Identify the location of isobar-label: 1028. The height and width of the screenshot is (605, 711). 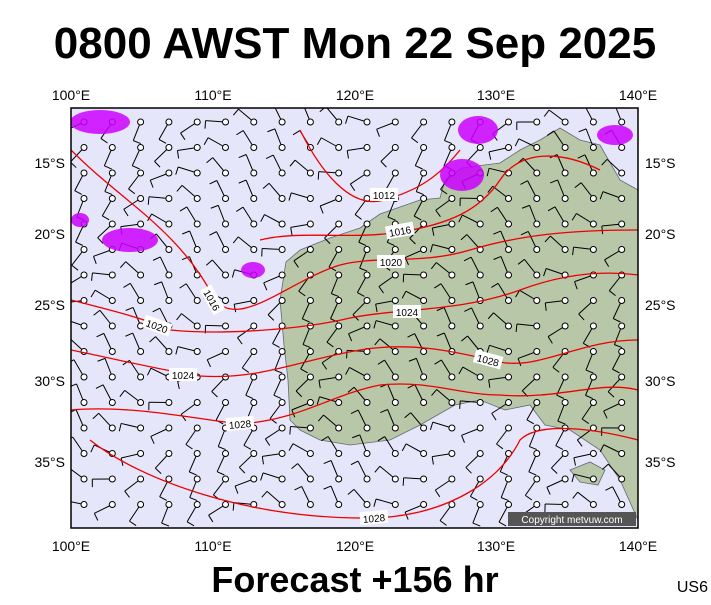
(375, 519).